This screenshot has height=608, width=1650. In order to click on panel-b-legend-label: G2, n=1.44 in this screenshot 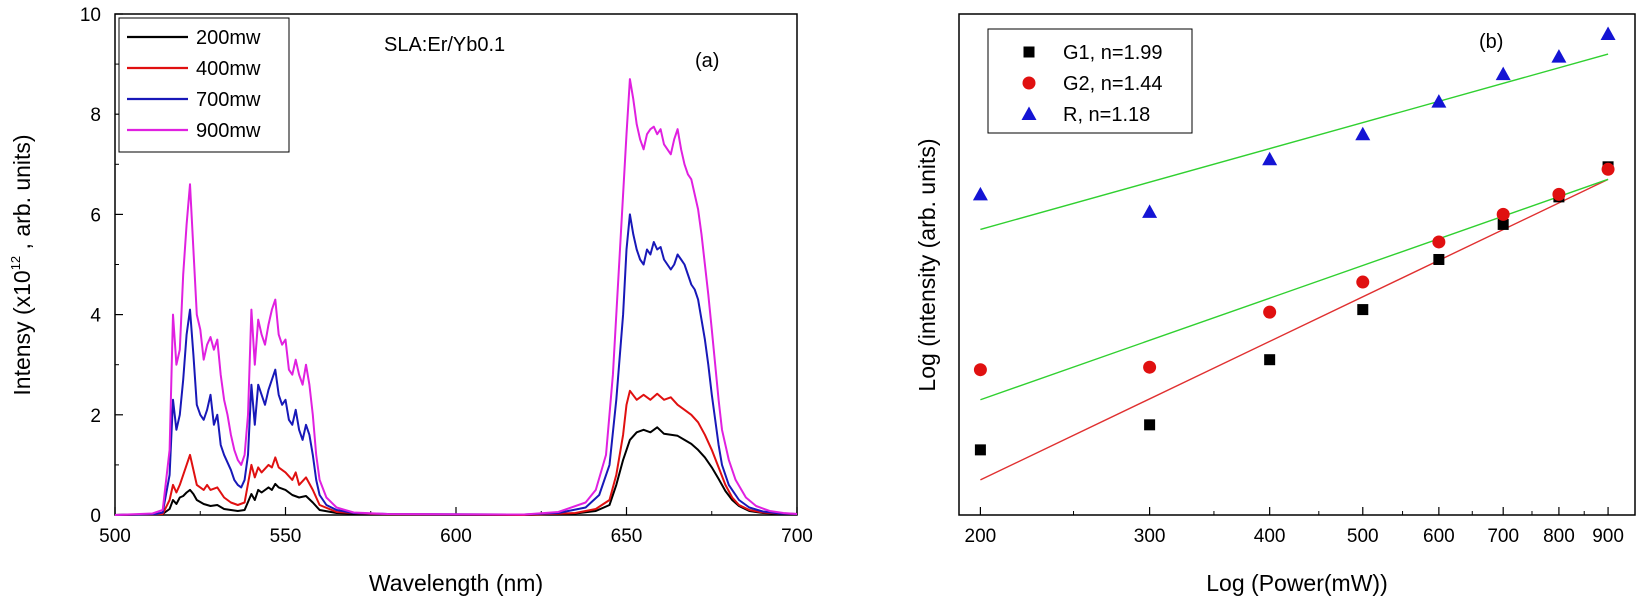, I will do `click(1113, 84)`.